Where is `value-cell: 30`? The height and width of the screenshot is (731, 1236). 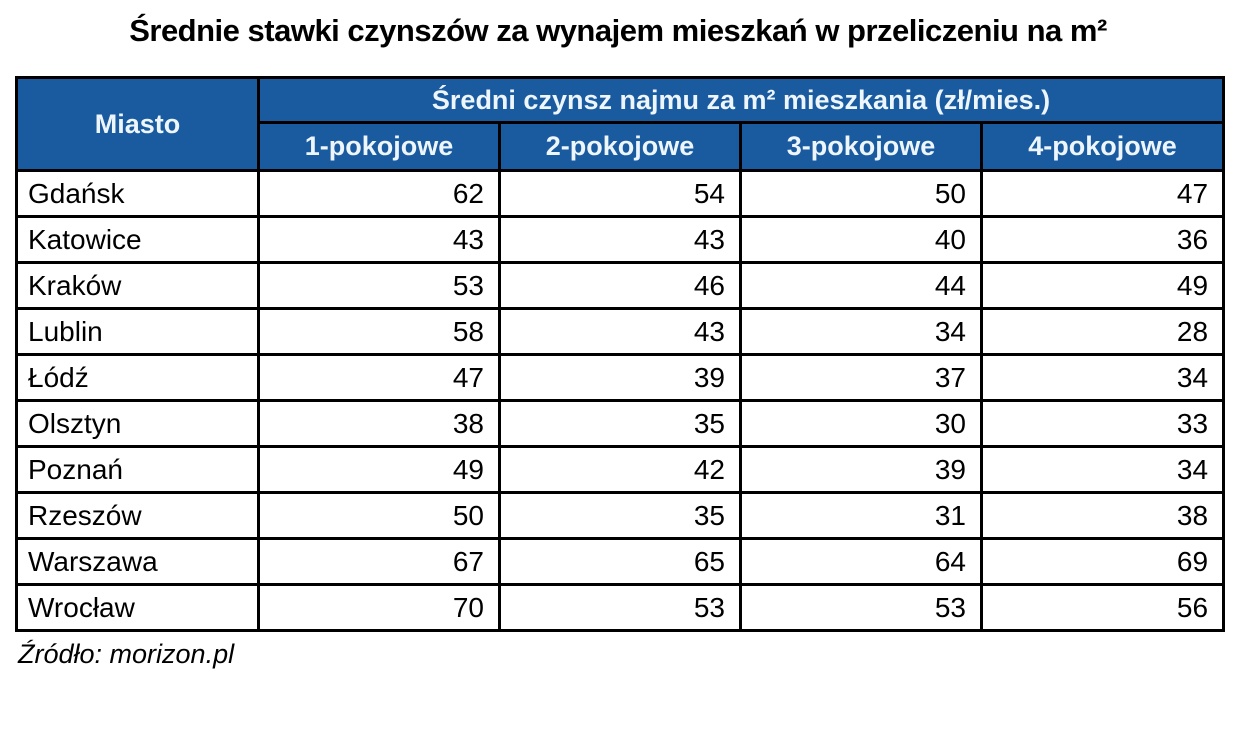
value-cell: 30 is located at coordinates (861, 423).